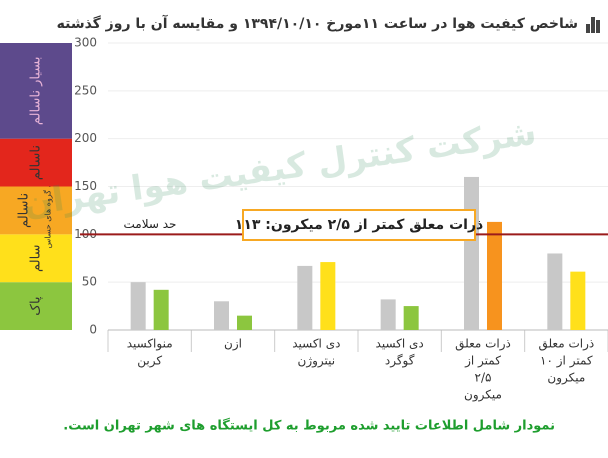  What do you see at coordinates (85, 138) in the screenshot?
I see `y-tick-label: 200` at bounding box center [85, 138].